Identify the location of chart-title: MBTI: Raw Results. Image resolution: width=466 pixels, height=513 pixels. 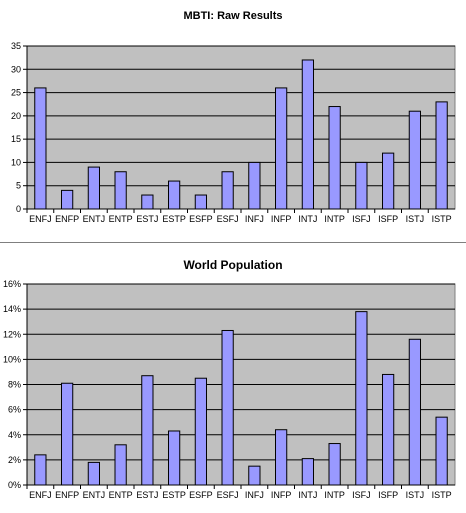
(232, 16).